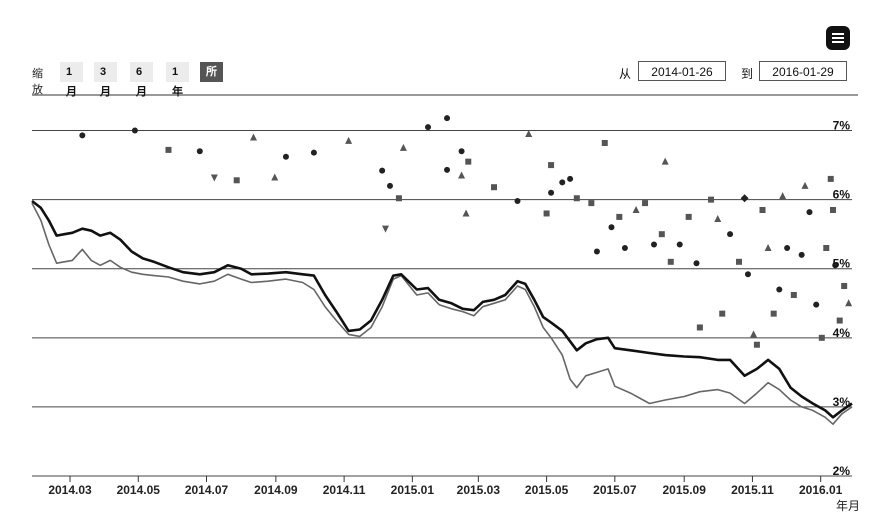  Describe the element at coordinates (842, 333) in the screenshot. I see `y-tick-label: 4%` at that location.